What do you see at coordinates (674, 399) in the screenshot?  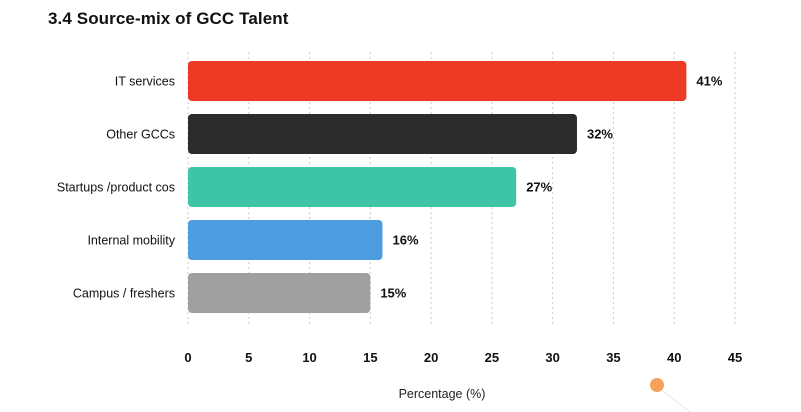 I see `decorative-line` at bounding box center [674, 399].